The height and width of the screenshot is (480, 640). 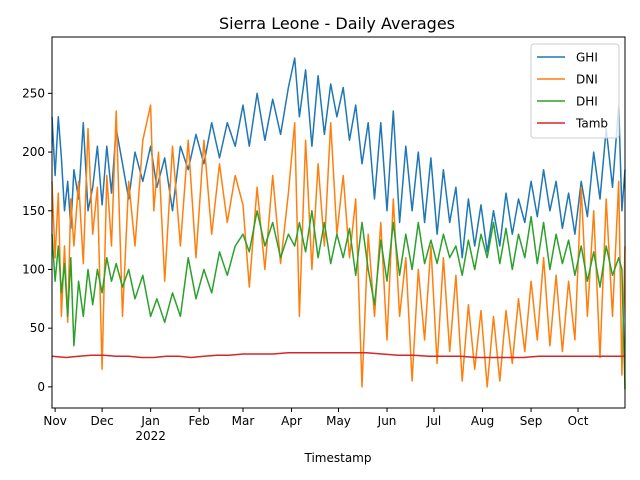 I want to click on legend-label: DHI, so click(x=587, y=102).